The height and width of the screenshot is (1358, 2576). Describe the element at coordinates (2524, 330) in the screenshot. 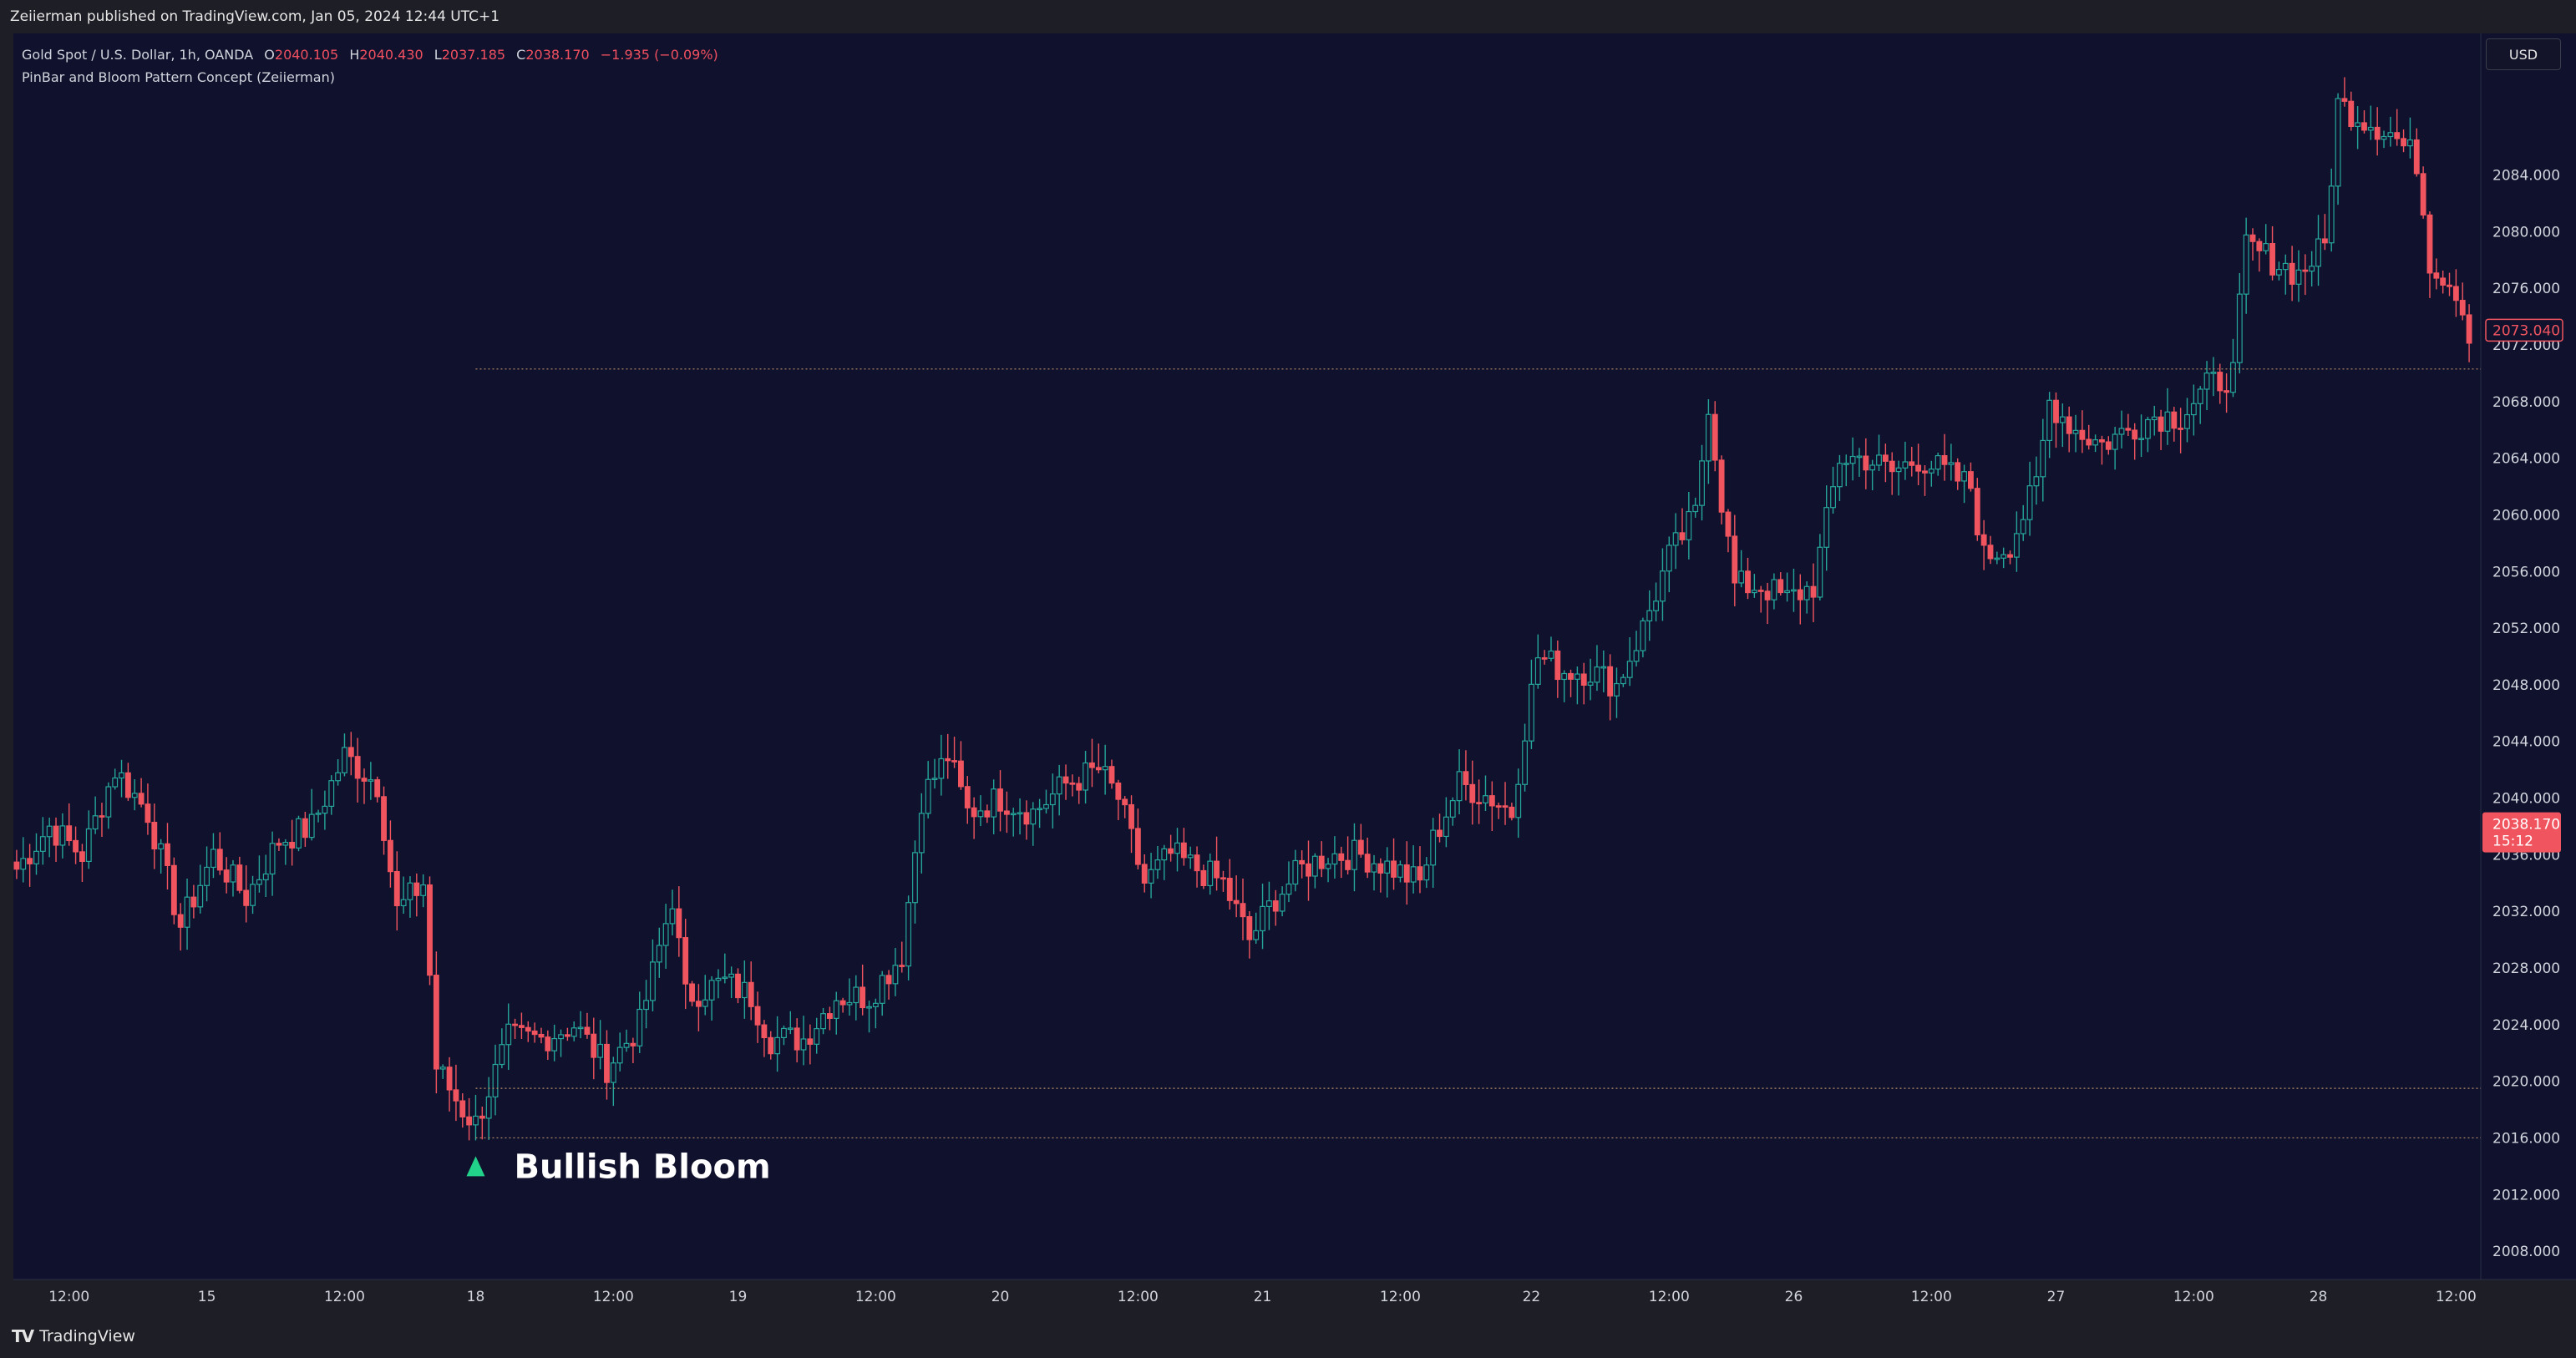

I see `level-price-box` at that location.